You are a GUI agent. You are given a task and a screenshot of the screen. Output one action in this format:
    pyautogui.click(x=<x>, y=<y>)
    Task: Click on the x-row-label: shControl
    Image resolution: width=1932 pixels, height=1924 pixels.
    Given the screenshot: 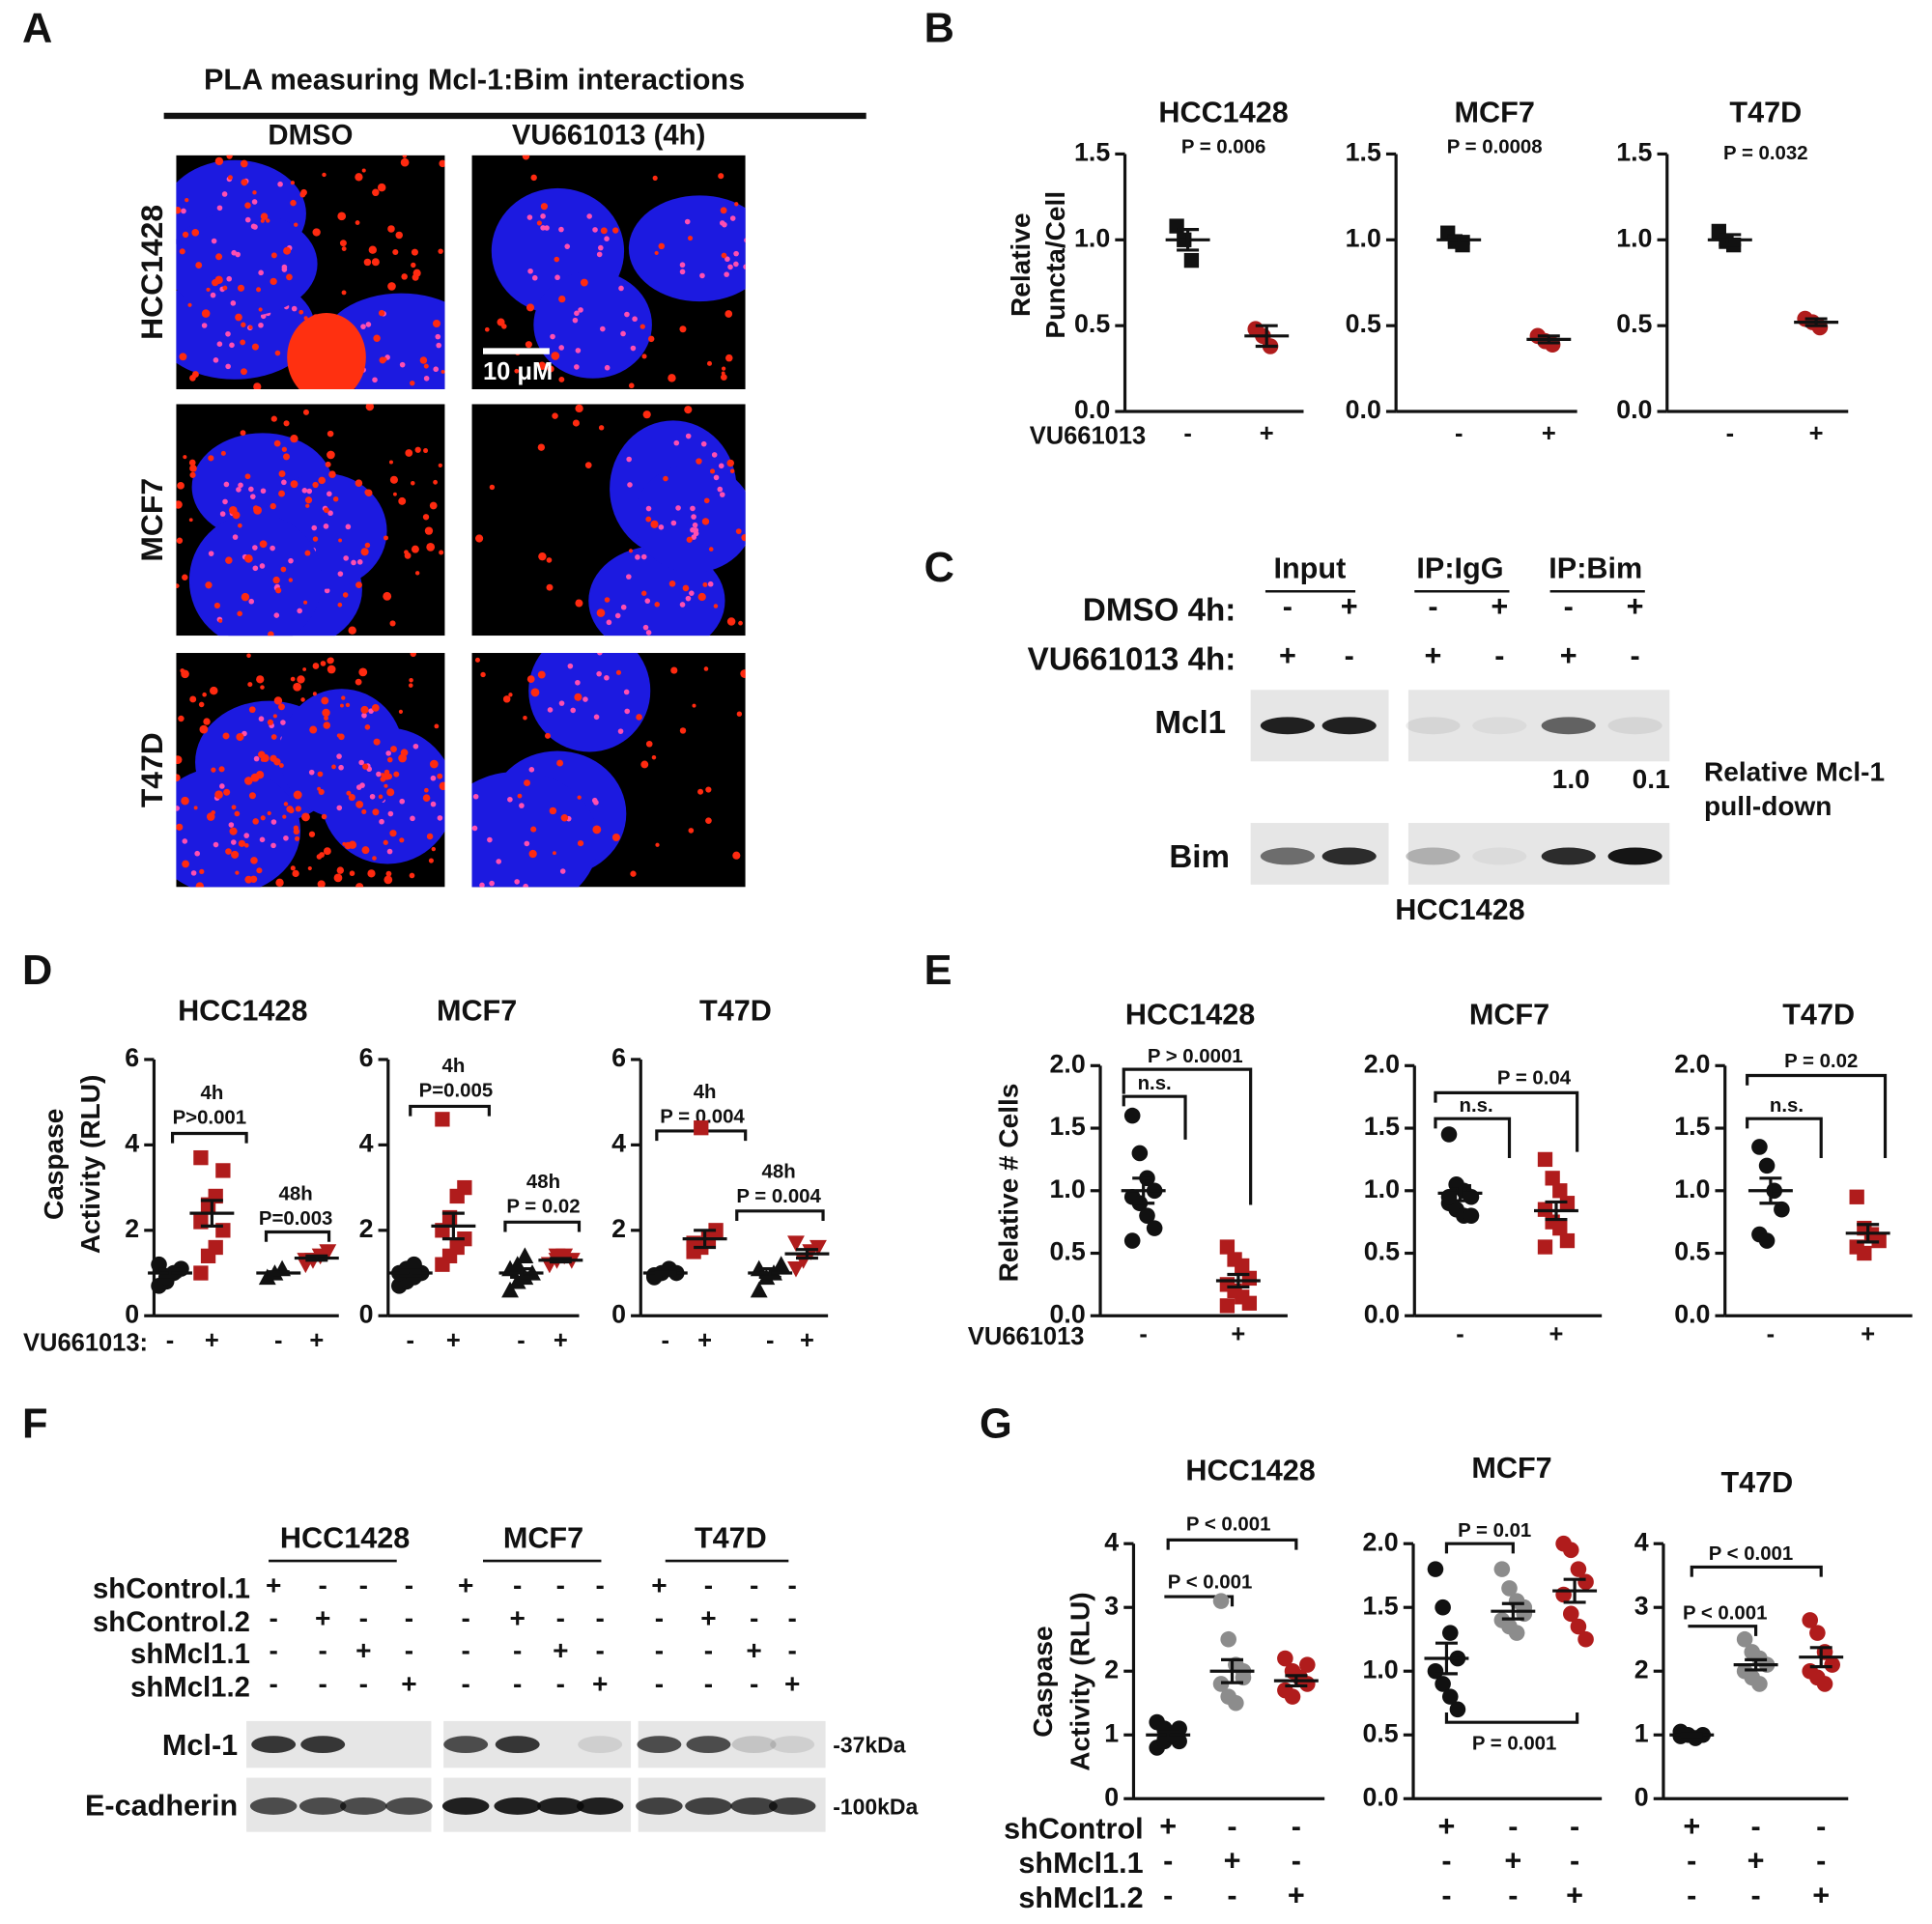 What is the action you would take?
    pyautogui.click(x=1074, y=1829)
    